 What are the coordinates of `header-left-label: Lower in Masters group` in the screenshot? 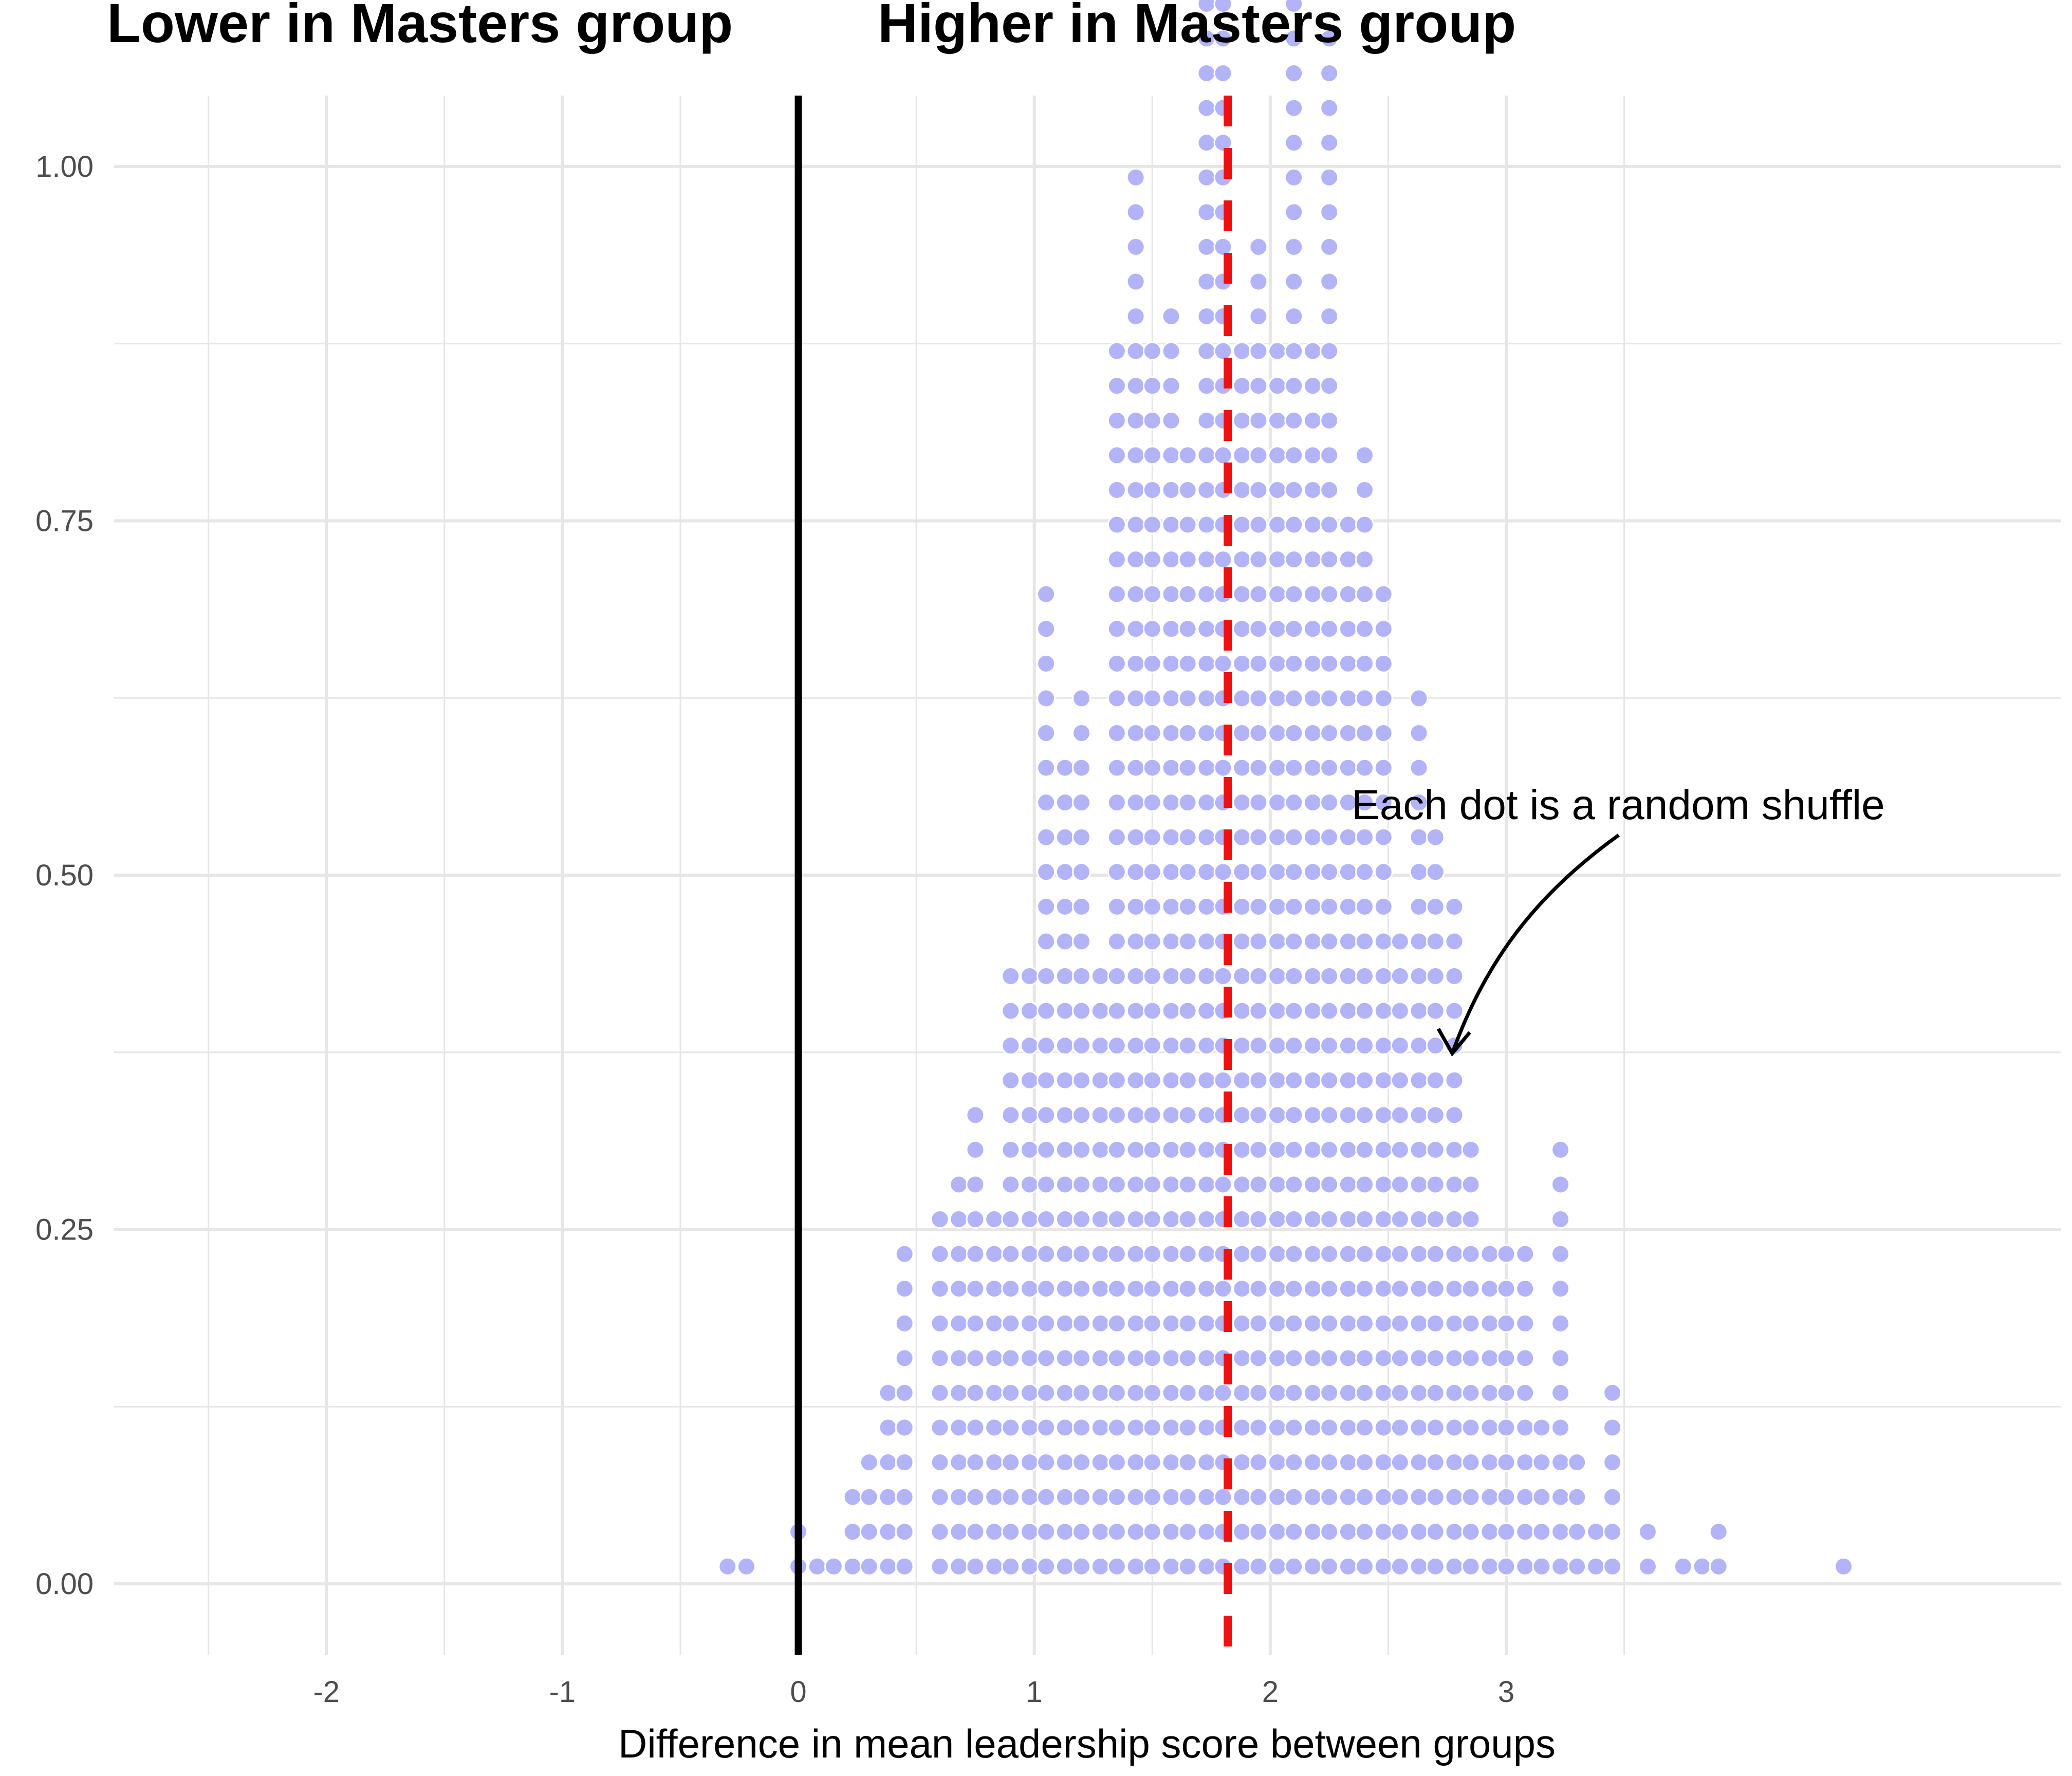 It's located at (420, 27).